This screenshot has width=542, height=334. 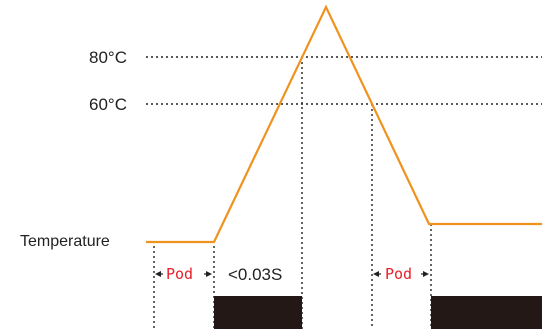 What do you see at coordinates (108, 104) in the screenshot?
I see `level-60-label: 60°C` at bounding box center [108, 104].